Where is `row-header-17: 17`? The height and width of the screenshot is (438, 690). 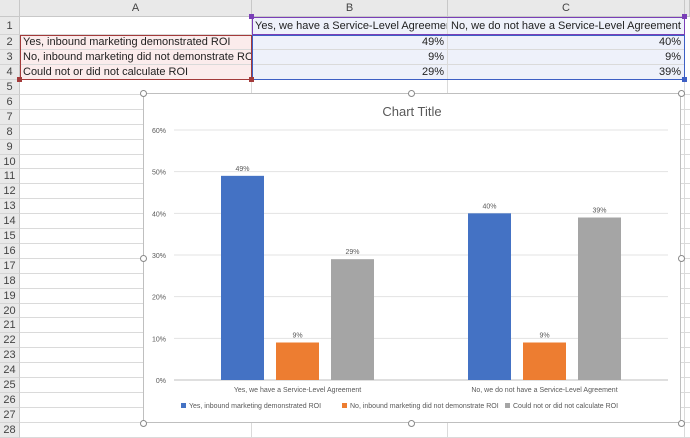
row-header-17: 17 is located at coordinates (10, 266).